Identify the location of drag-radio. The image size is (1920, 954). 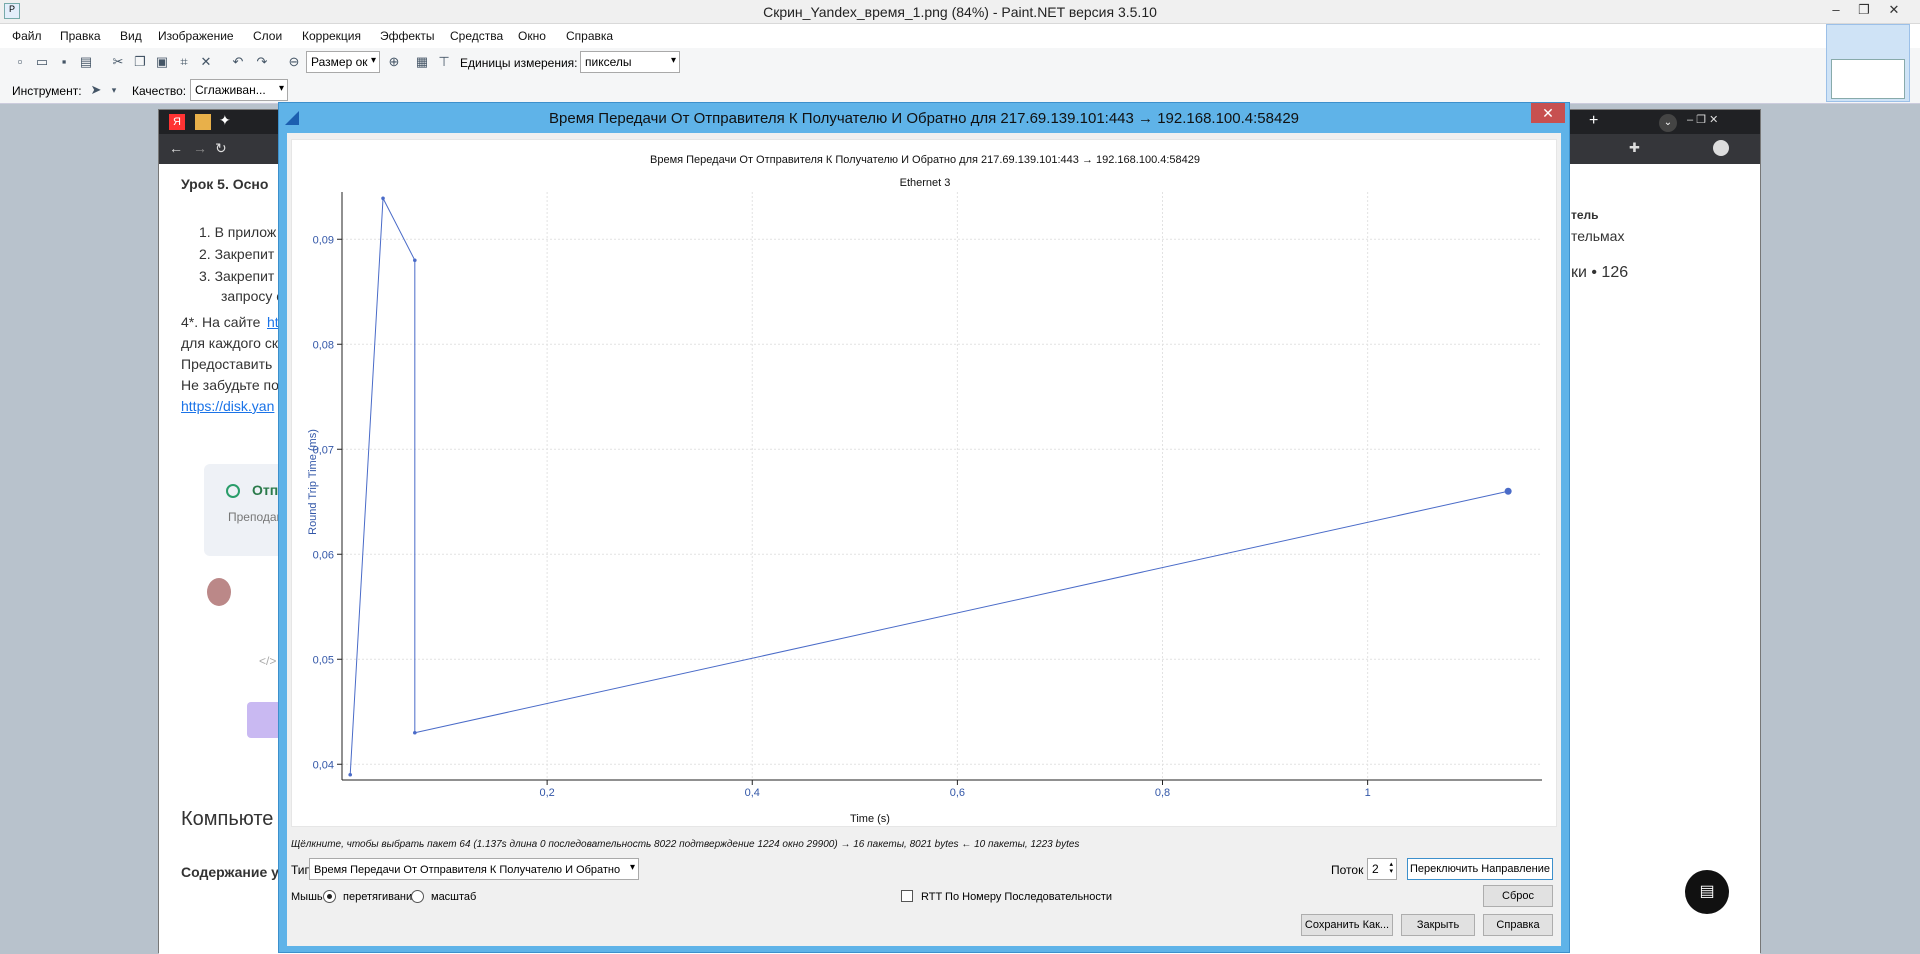
(329, 896).